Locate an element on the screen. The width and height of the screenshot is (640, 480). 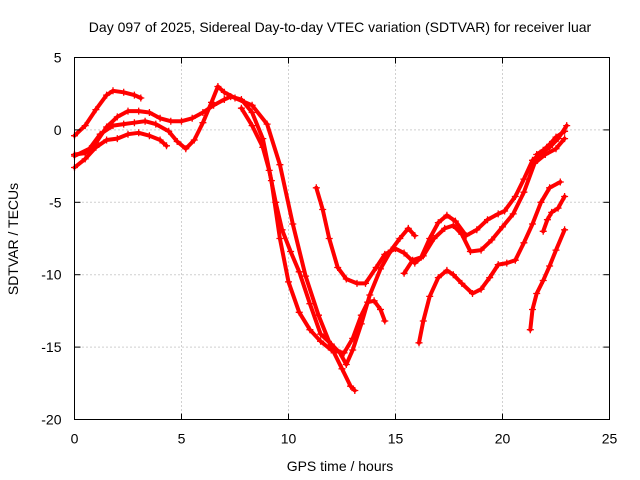
x-tick-label: 5 is located at coordinates (182, 439).